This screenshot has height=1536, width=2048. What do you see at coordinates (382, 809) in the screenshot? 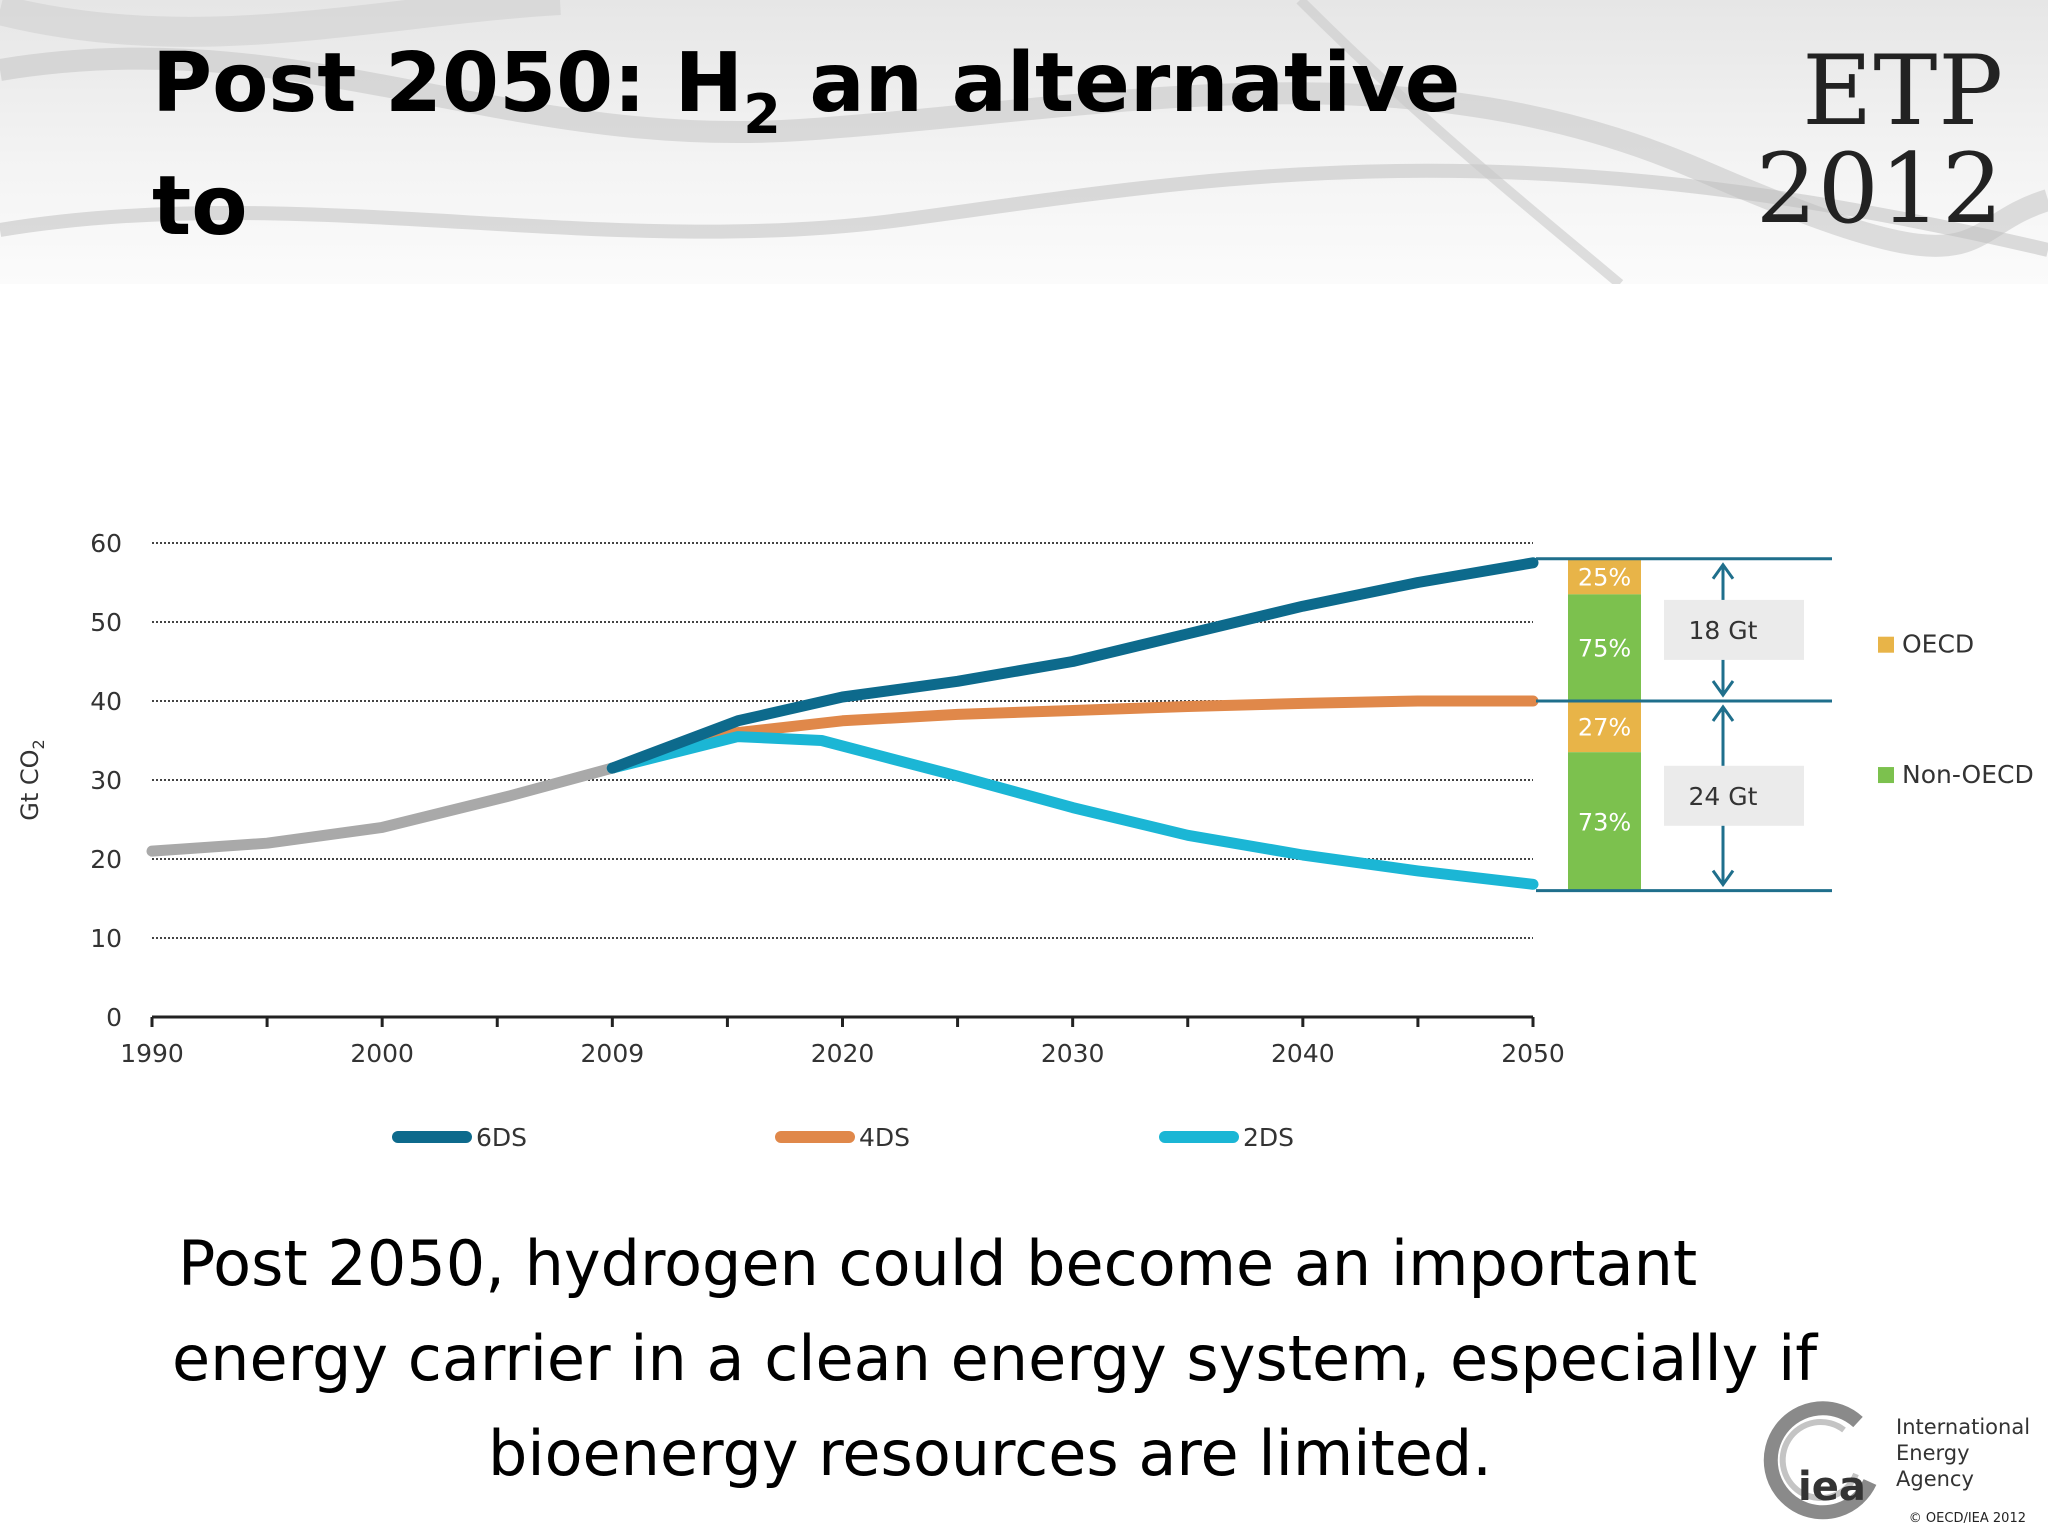
I see `historical-emissions-line` at bounding box center [382, 809].